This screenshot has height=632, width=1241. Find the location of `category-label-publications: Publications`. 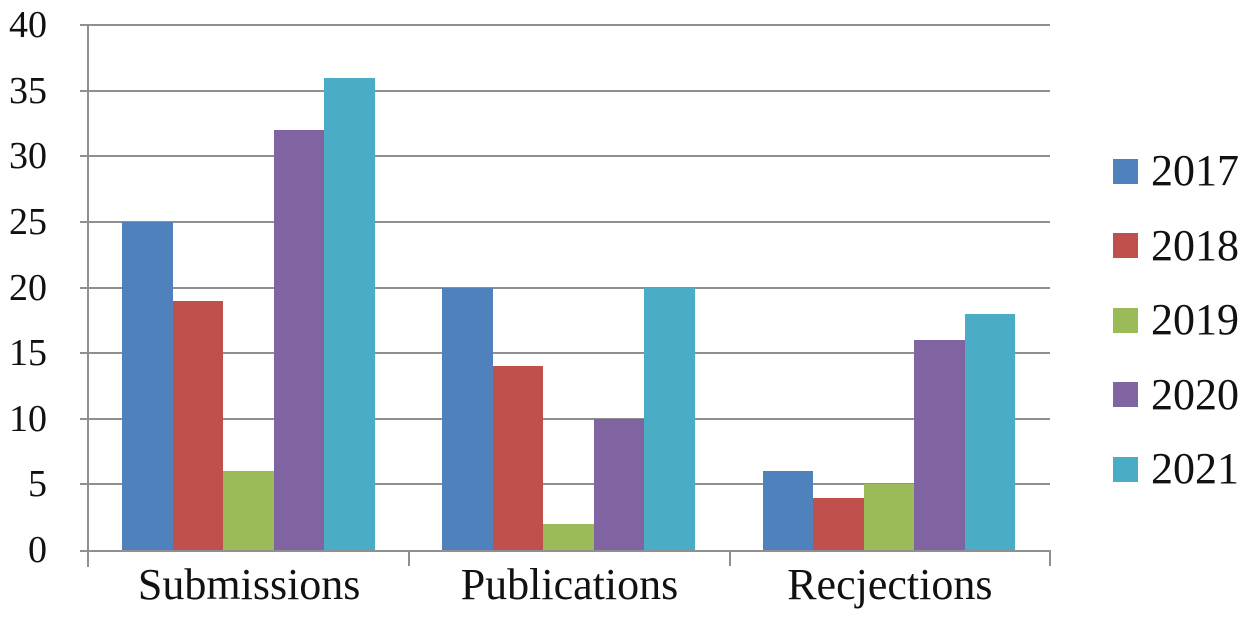

category-label-publications: Publications is located at coordinates (569, 584).